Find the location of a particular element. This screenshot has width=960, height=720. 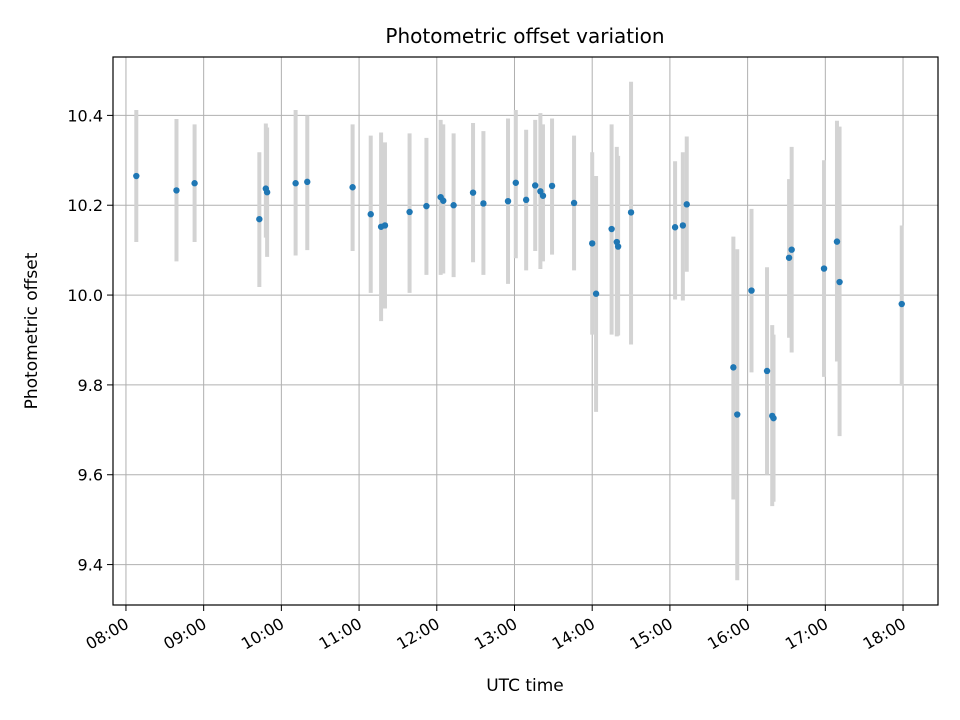

y-axis: 9.4 9.6 9.8 10.0 10.2 10.4 is located at coordinates (90, 340).